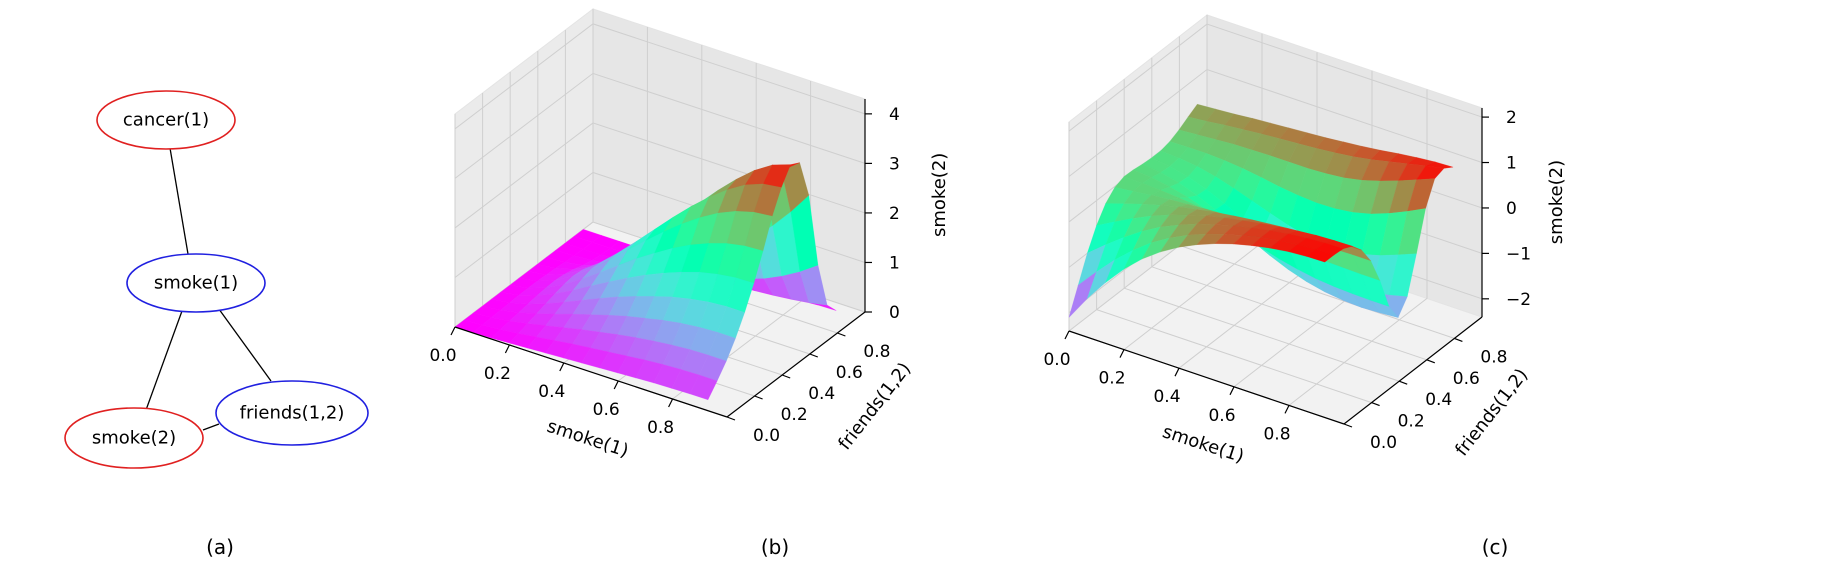 This screenshot has height=574, width=1824. I want to click on node-cancer-label: cancer(1), so click(166, 120).